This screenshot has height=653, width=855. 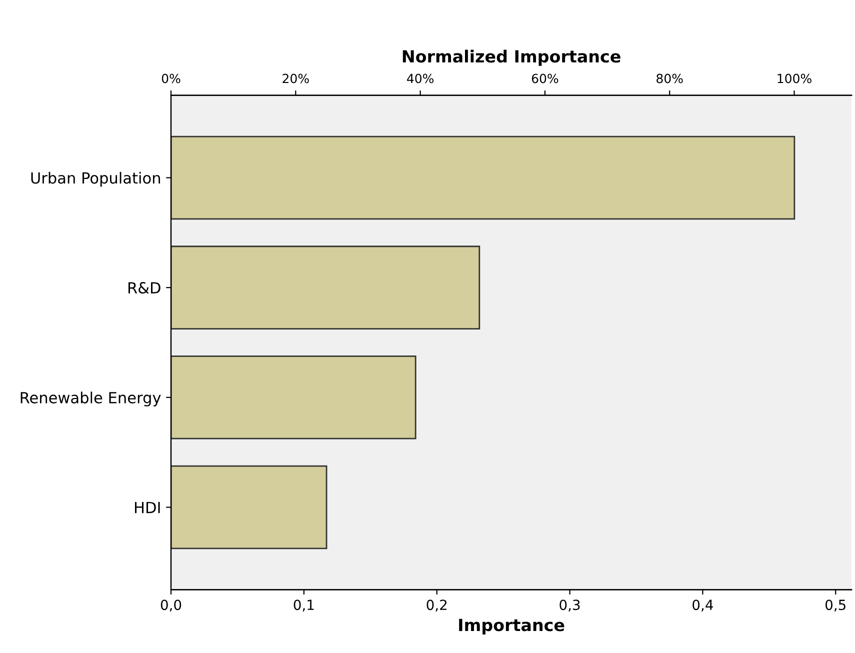 What do you see at coordinates (420, 79) in the screenshot?
I see `x2-tick-label: 40%` at bounding box center [420, 79].